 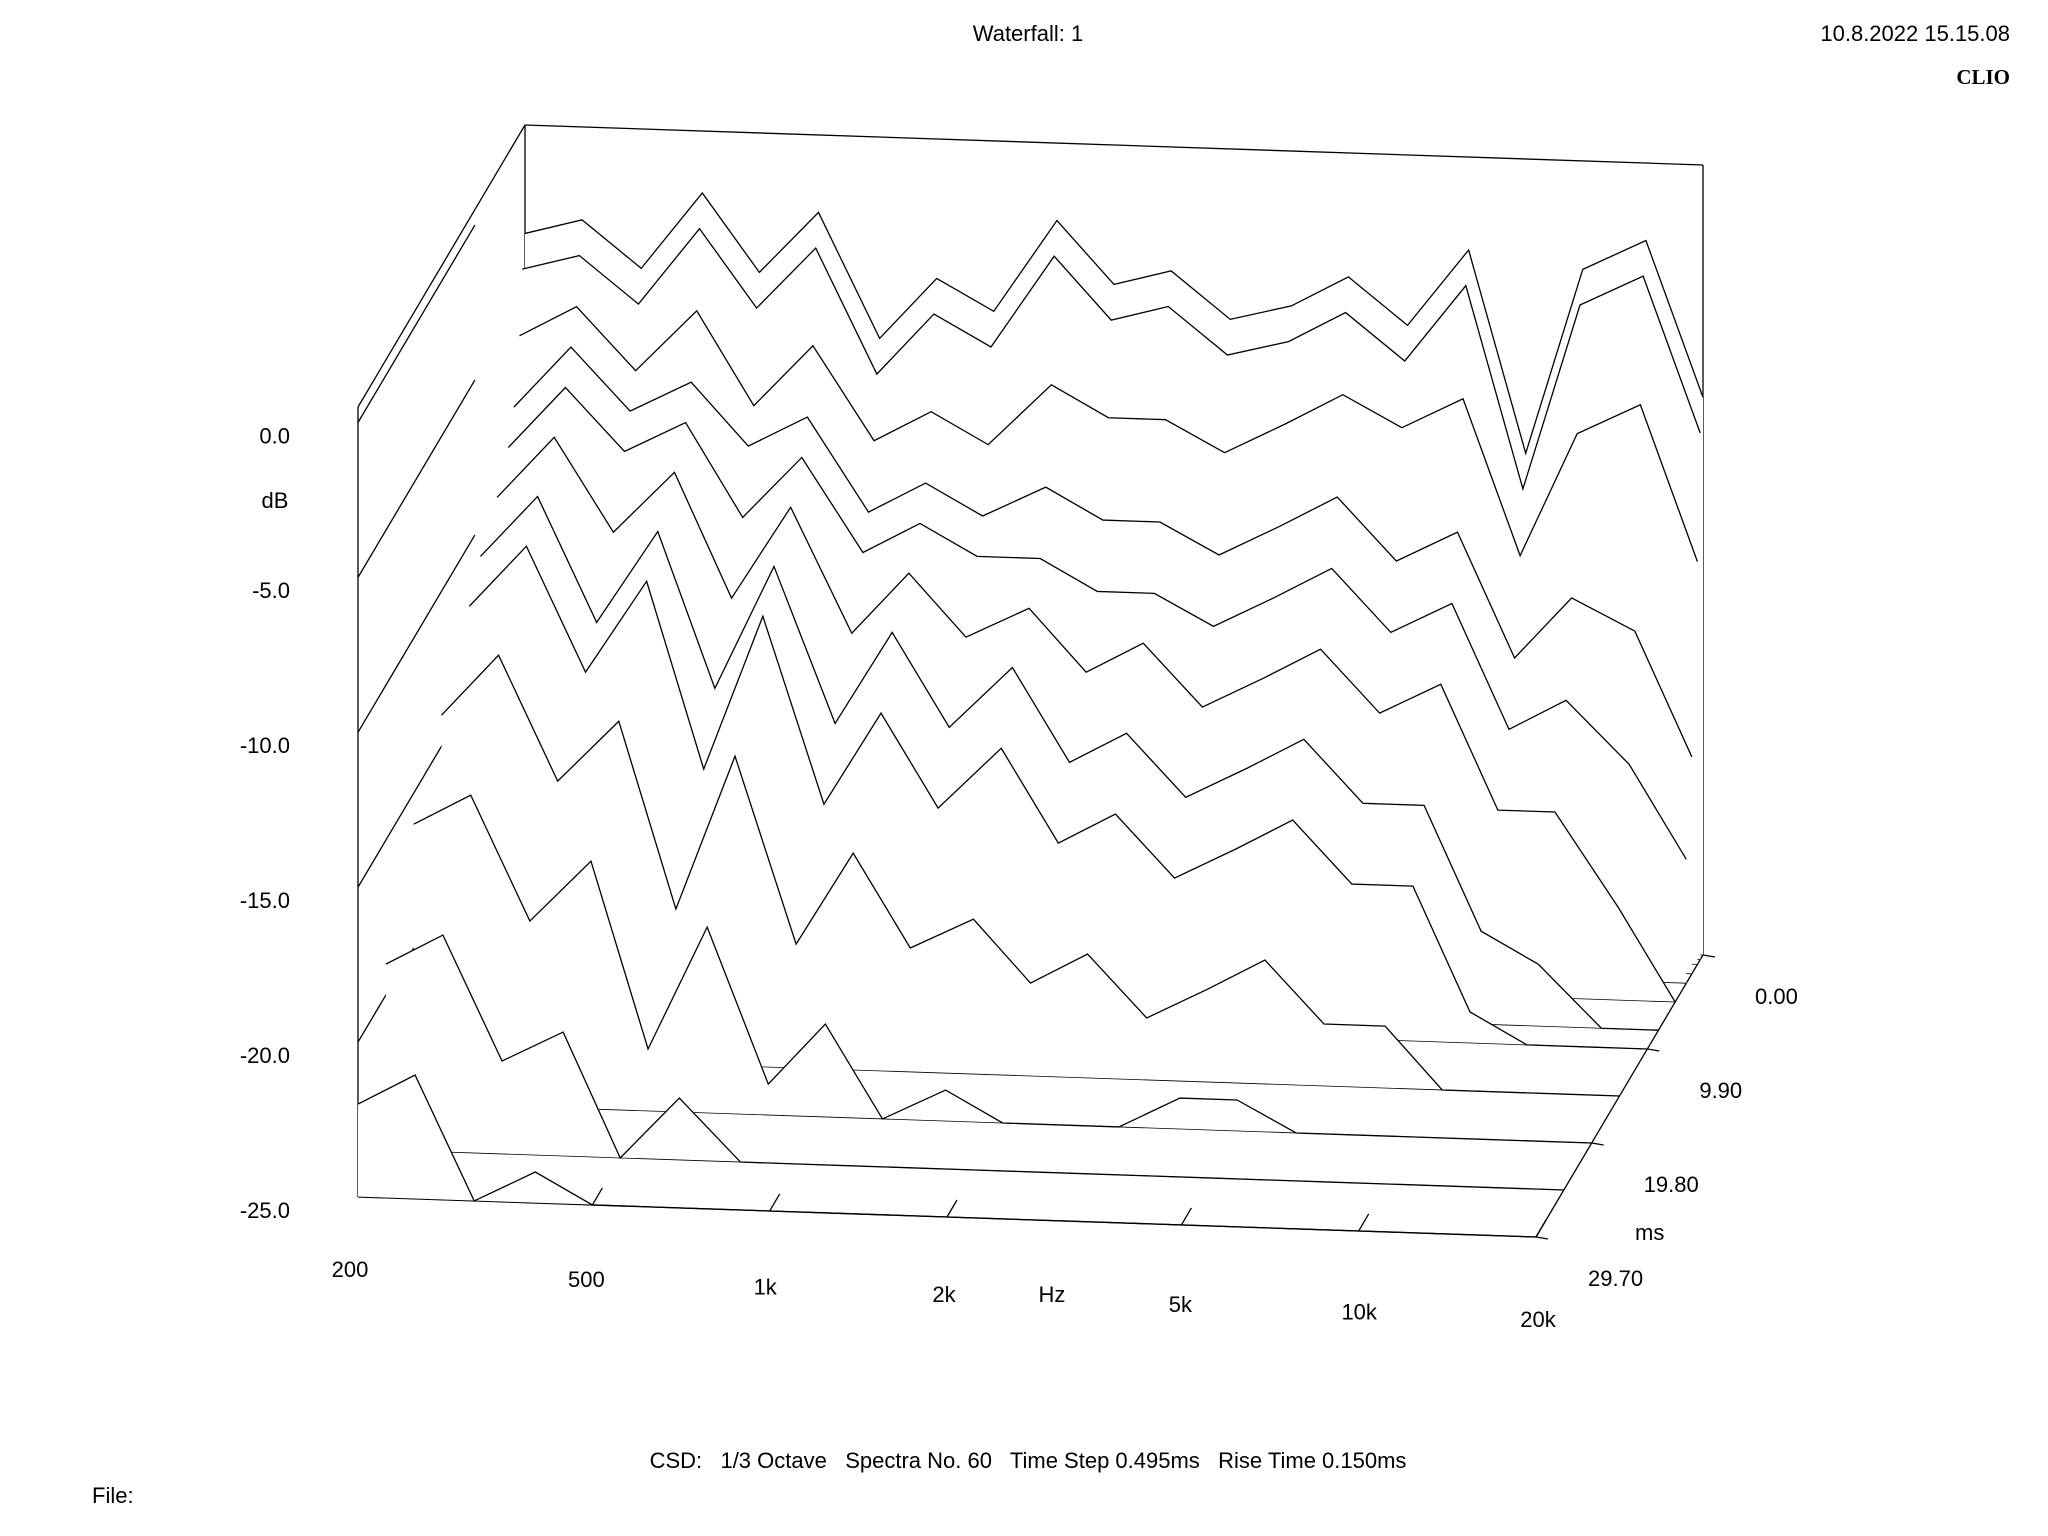 What do you see at coordinates (1181, 1304) in the screenshot?
I see `x-tick-label: 5k` at bounding box center [1181, 1304].